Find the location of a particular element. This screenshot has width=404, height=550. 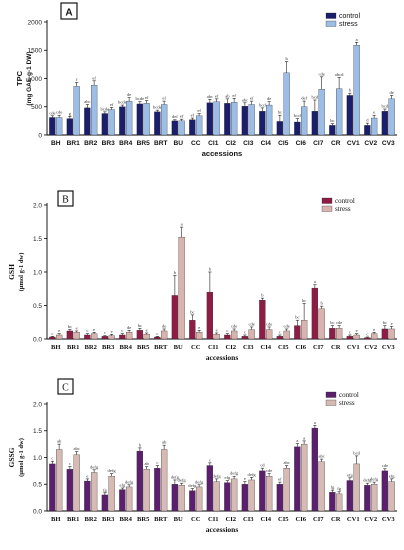

x-tick-label: CI4 is located at coordinates (265, 519).